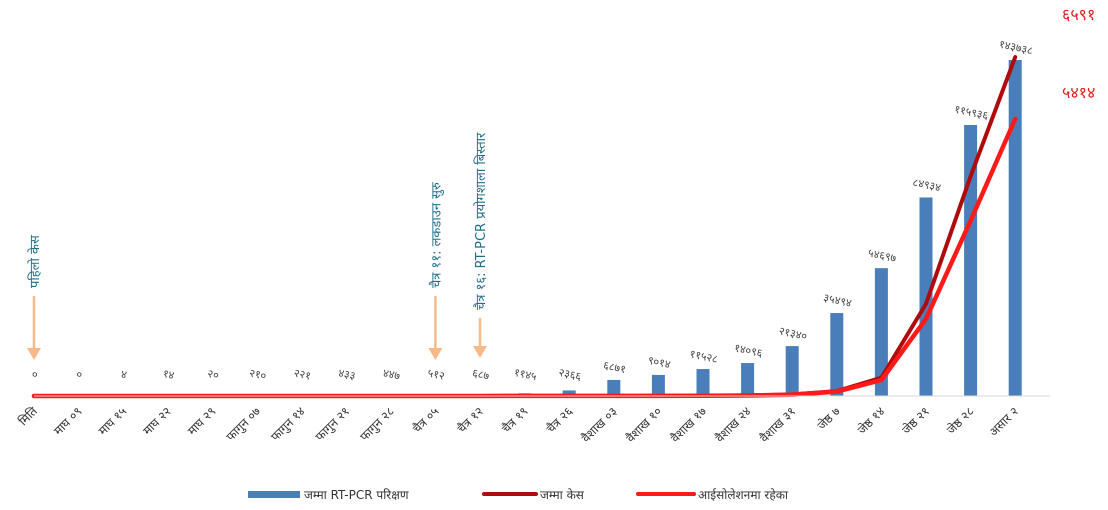 The image size is (1108, 510). What do you see at coordinates (882, 255) in the screenshot?
I see `data-label-19: ५४६९७` at bounding box center [882, 255].